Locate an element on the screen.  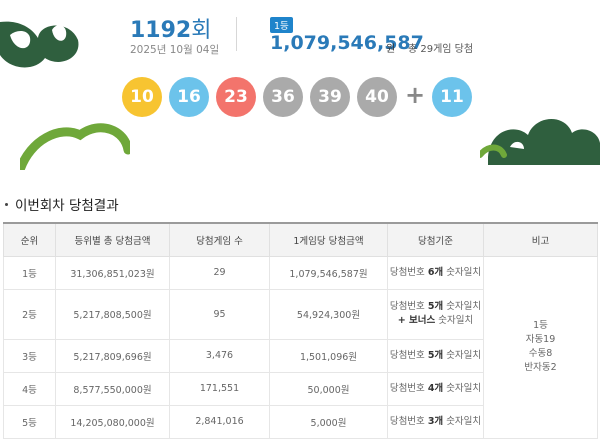
table-header-row: 순위 등위별 총 당첨금액 당첨게임 수 1게임당 당첨금액 당첨기준 비고 is located at coordinates (300, 239).